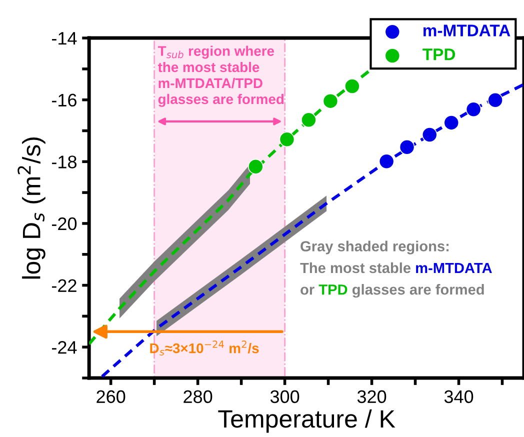  I want to click on annotation: D$_{s}$≈3×10$^{−24}$ m$^{2}$/s, so click(204, 348).